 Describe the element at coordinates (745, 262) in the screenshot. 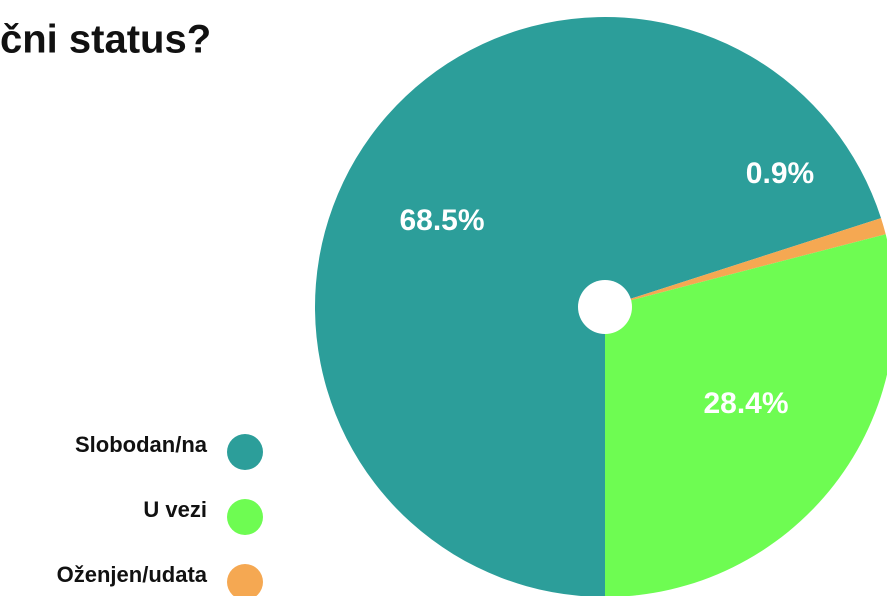

I see `pie-slice` at that location.